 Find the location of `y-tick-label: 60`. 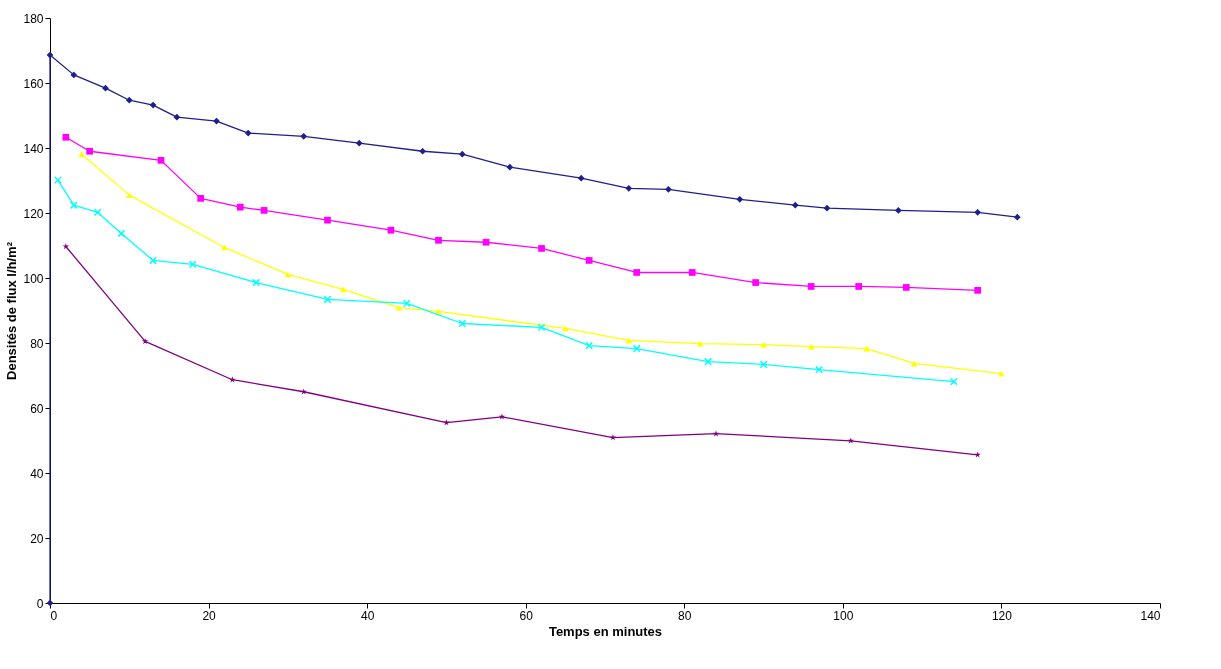

y-tick-label: 60 is located at coordinates (37, 408).